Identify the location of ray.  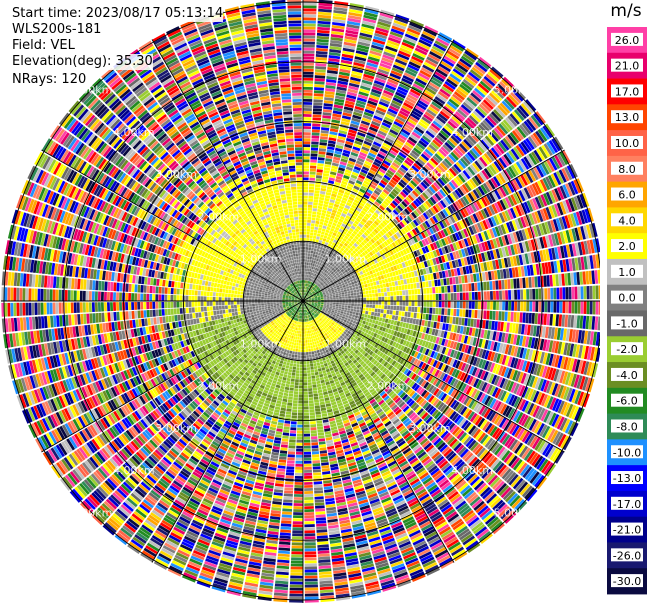
(384, 170).